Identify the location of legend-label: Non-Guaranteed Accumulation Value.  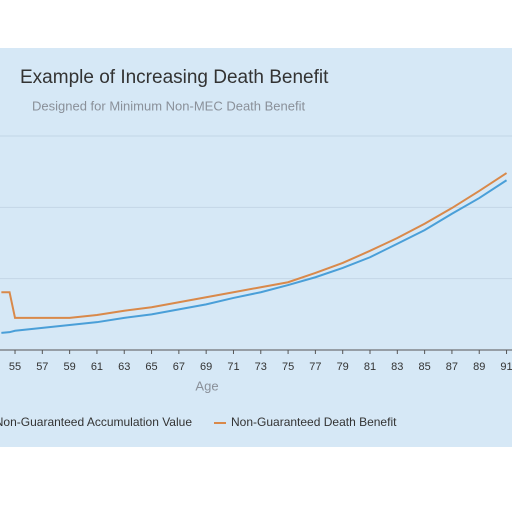
(96, 422).